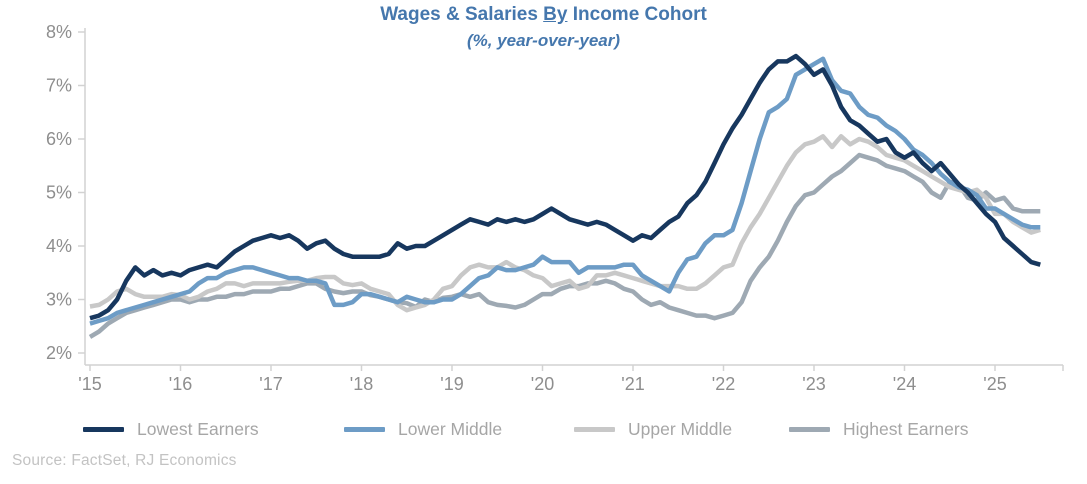  Describe the element at coordinates (594, 429) in the screenshot. I see `legend-swatch-upper-middle-icon` at that location.